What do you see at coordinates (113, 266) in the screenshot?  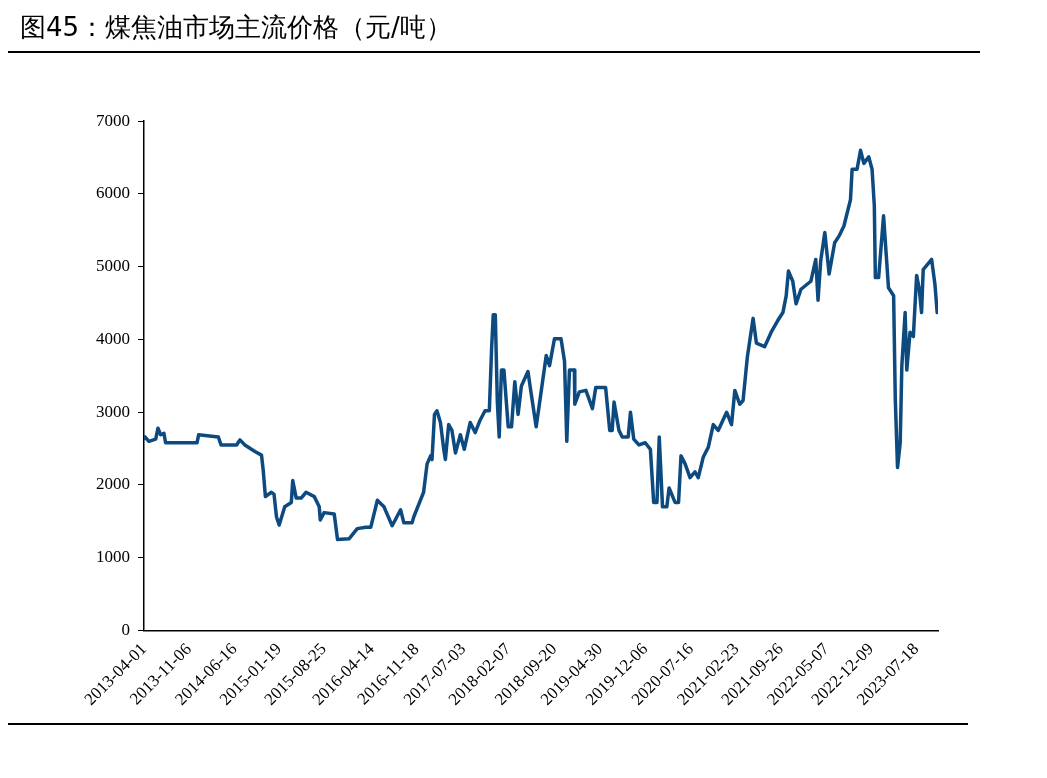 I see `y-tick-label: 5000` at bounding box center [113, 266].